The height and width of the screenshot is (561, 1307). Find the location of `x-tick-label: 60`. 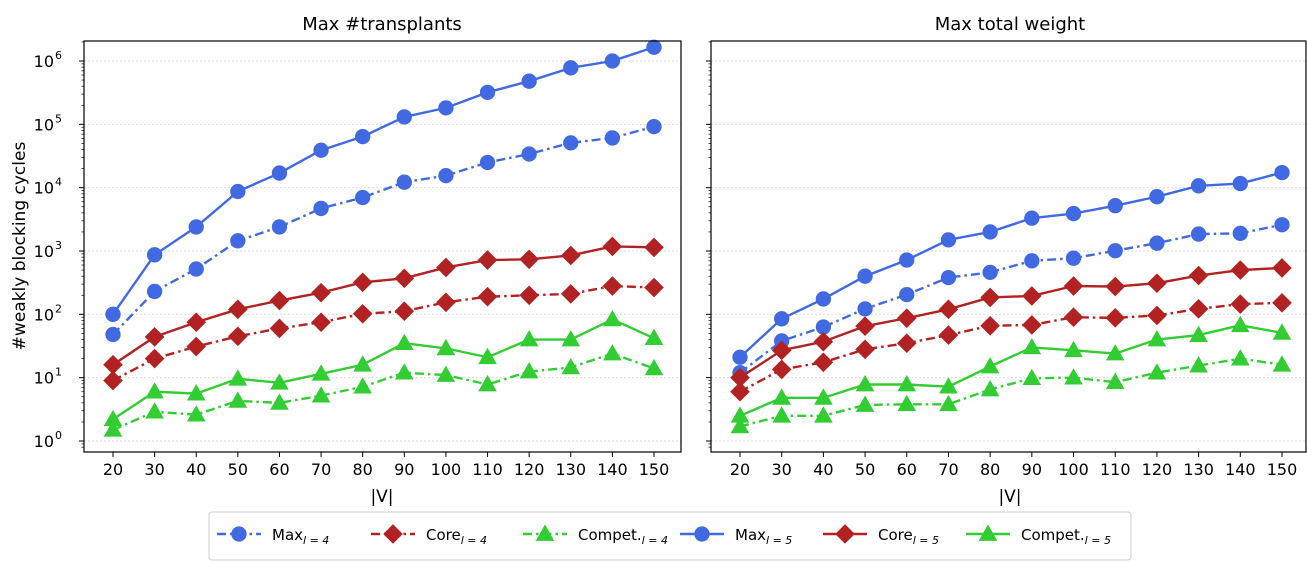

x-tick-label: 60 is located at coordinates (907, 469).